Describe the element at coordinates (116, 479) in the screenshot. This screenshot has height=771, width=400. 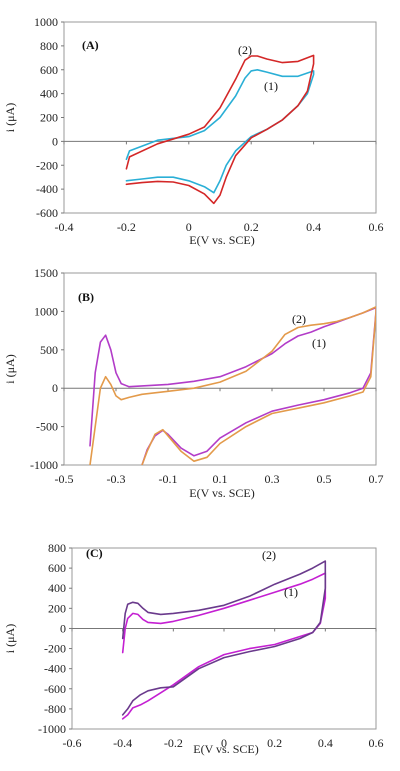
I see `x-tick-label: -0.3` at that location.